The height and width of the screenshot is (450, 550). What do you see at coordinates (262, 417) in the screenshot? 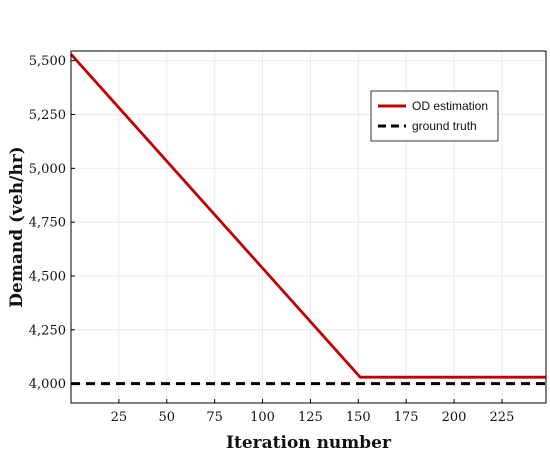
I see `x-tick-label: 100` at bounding box center [262, 417].